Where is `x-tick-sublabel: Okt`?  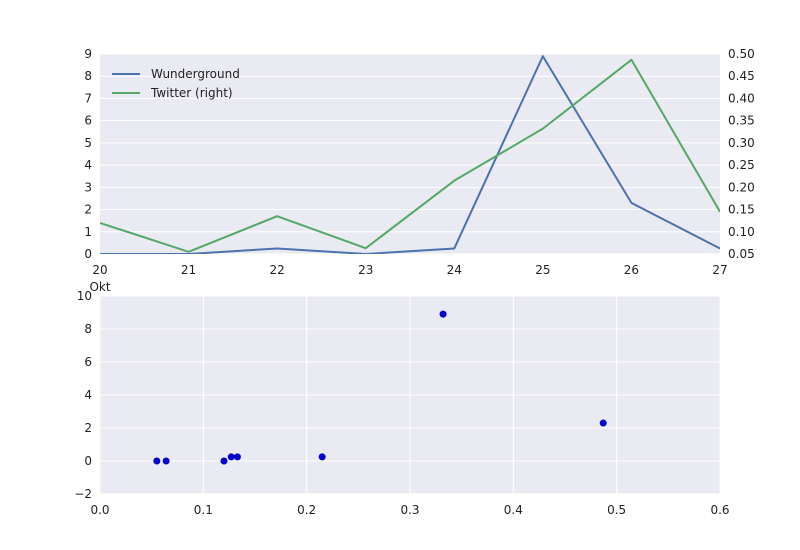 x-tick-sublabel: Okt is located at coordinates (99, 287).